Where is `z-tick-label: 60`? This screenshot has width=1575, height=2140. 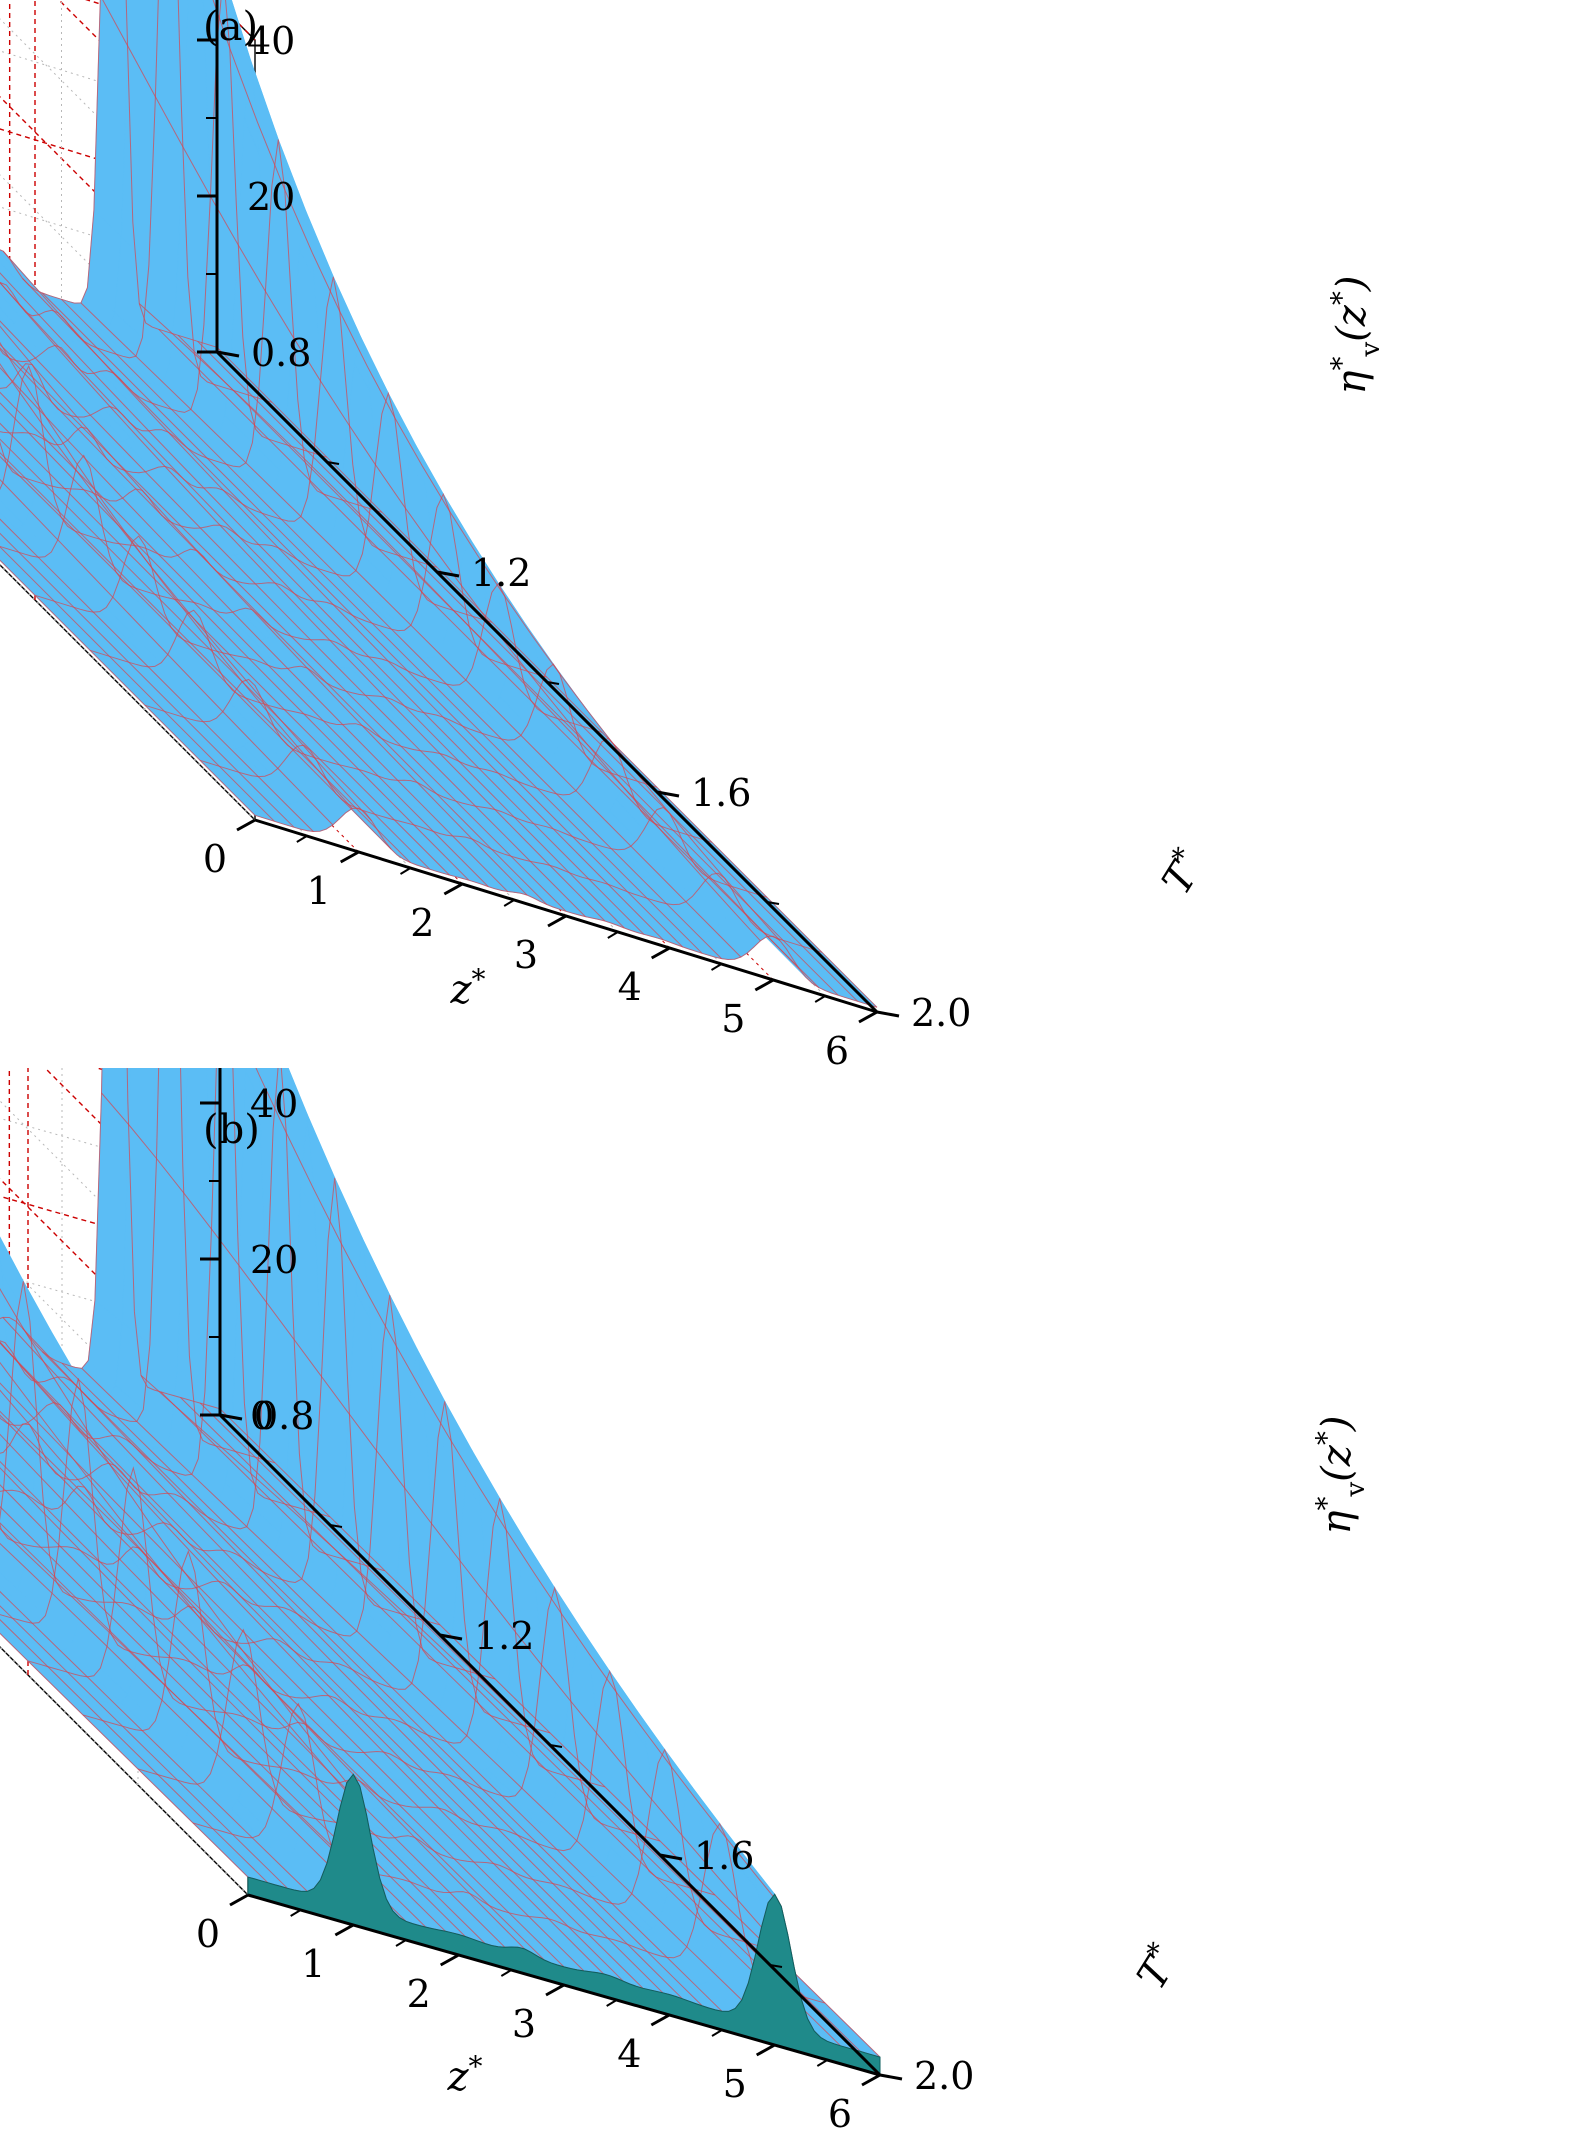
z-tick-label: 60 is located at coordinates (274, 948).